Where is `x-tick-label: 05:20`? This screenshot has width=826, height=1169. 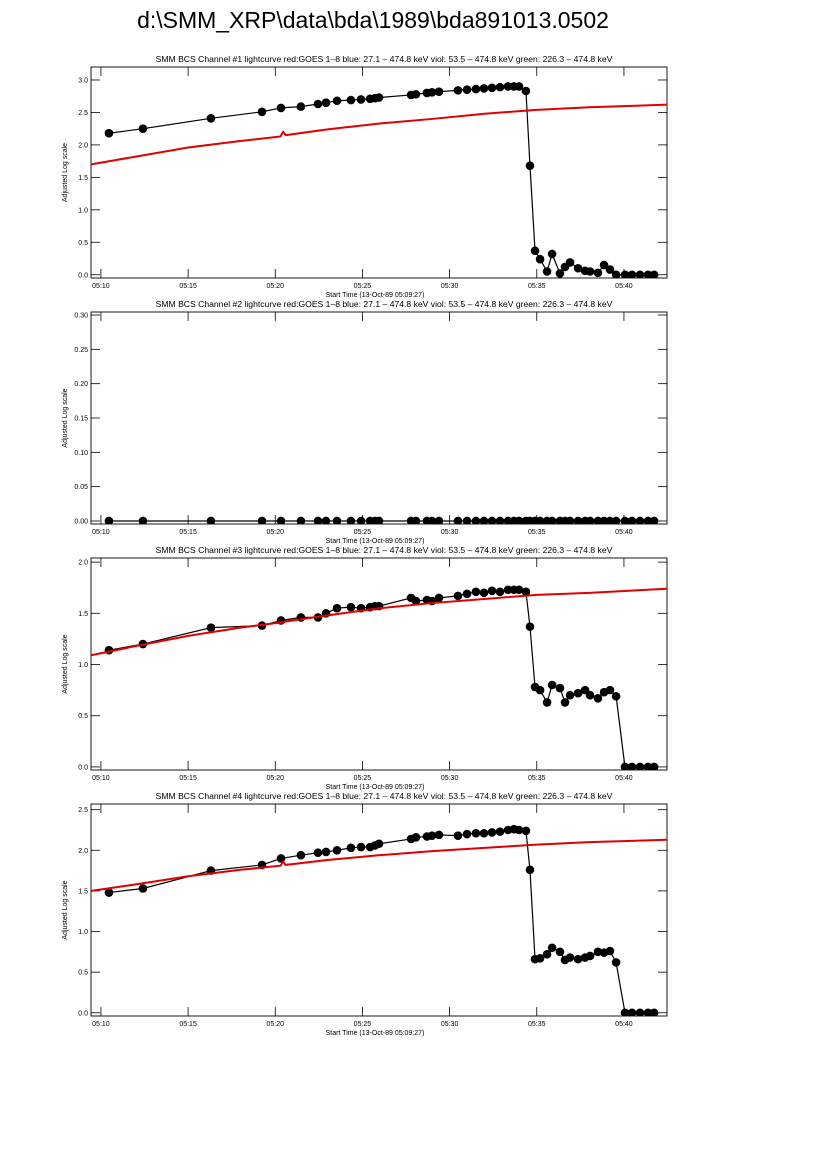 x-tick-label: 05:20 is located at coordinates (276, 1024).